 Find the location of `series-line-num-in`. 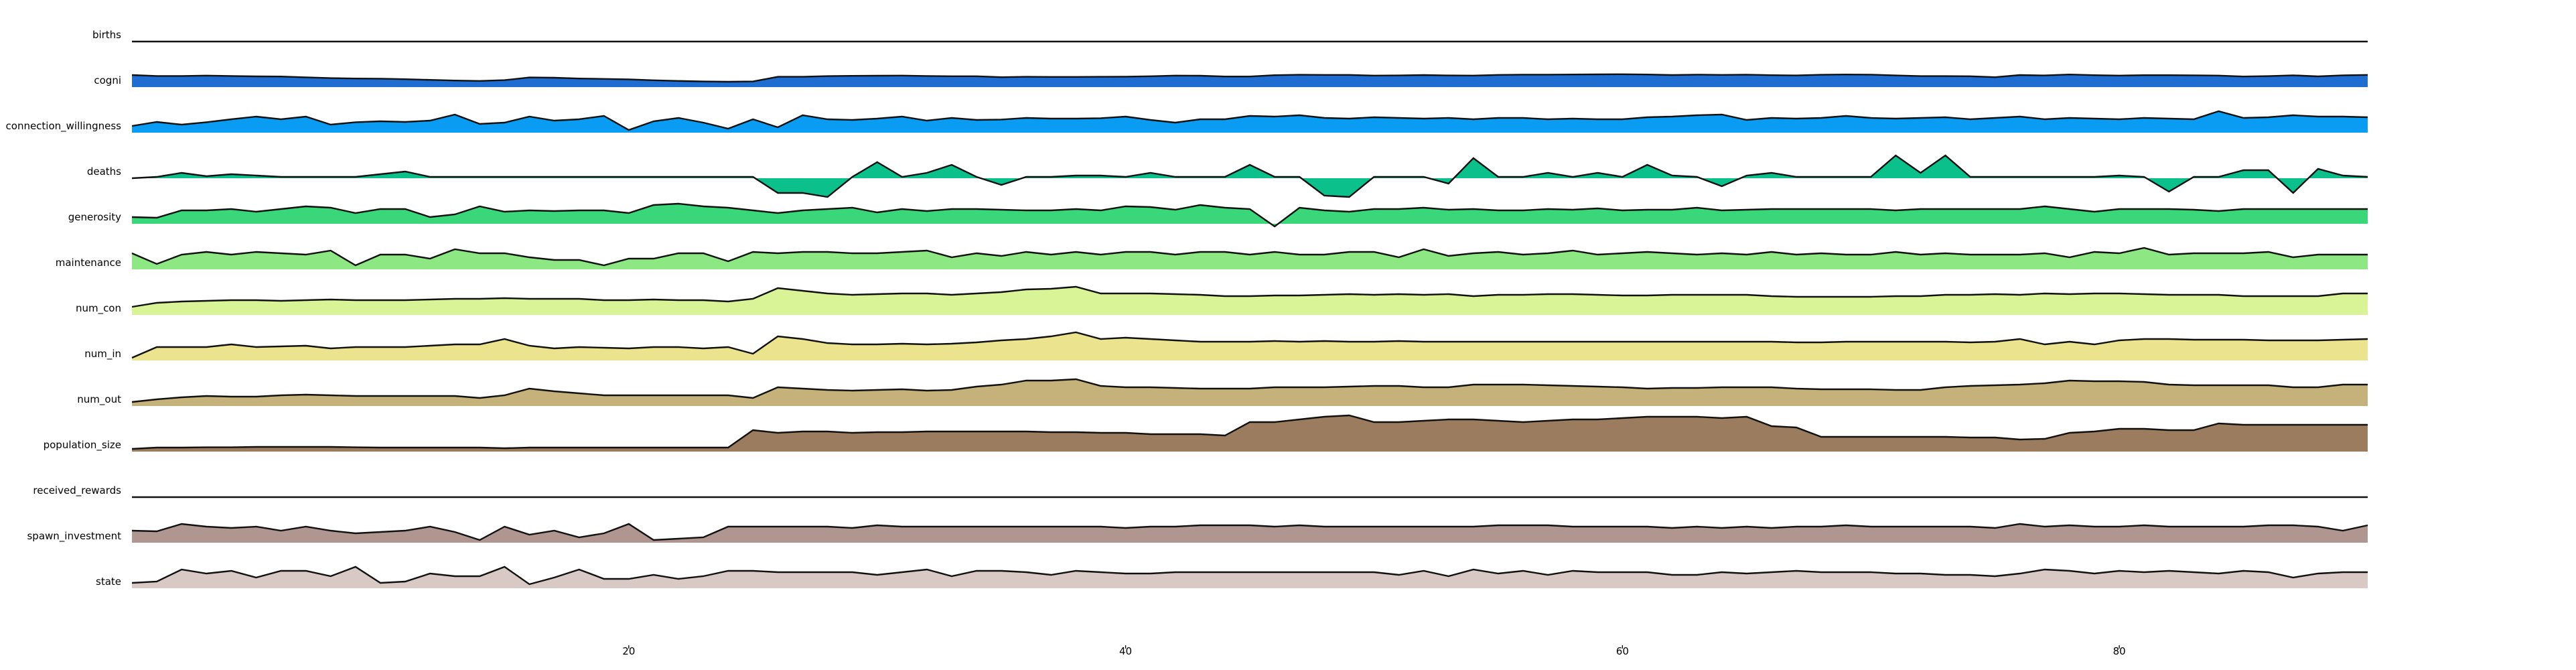

series-line-num-in is located at coordinates (1249, 345).